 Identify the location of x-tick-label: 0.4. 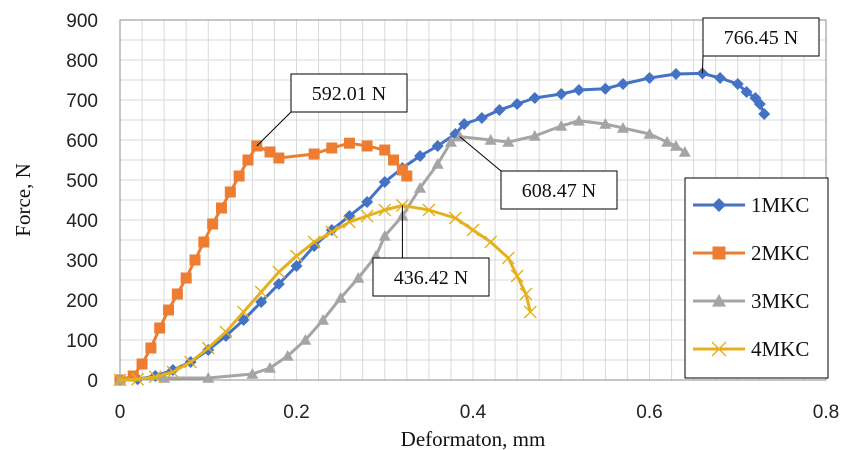
(473, 412).